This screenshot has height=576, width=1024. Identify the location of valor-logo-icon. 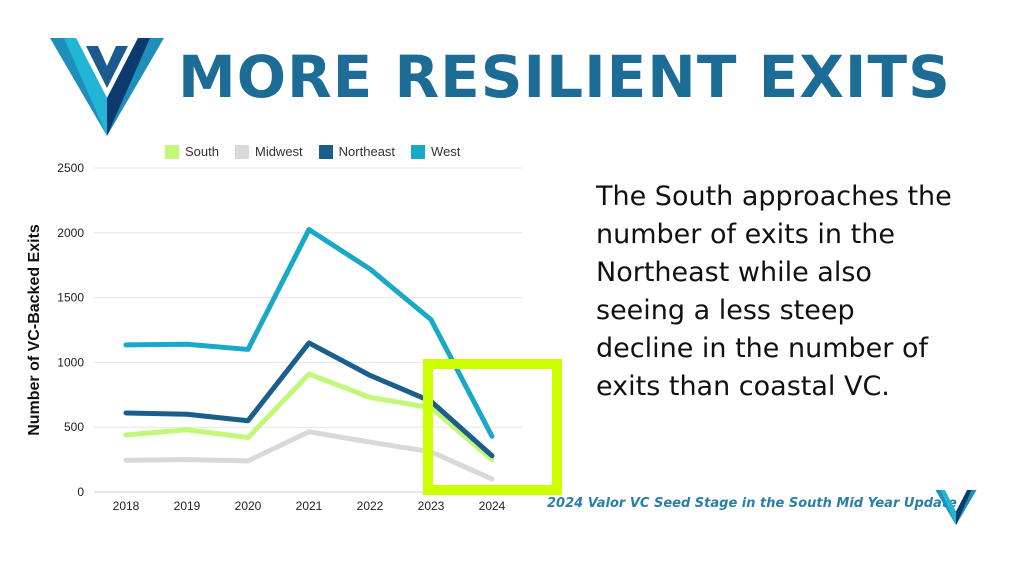
(107, 87).